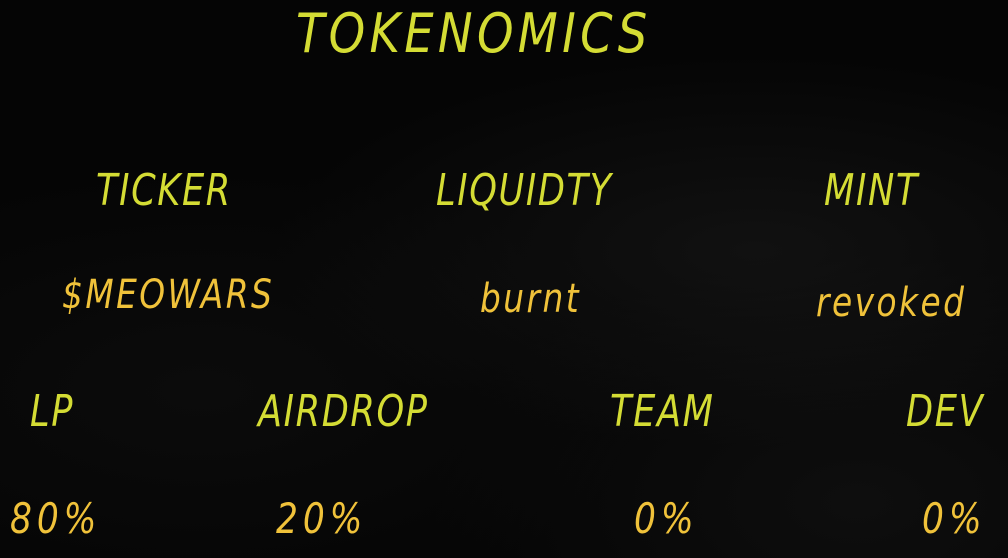  Describe the element at coordinates (168, 295) in the screenshot. I see `ticker-value: $MEOWARS` at that location.